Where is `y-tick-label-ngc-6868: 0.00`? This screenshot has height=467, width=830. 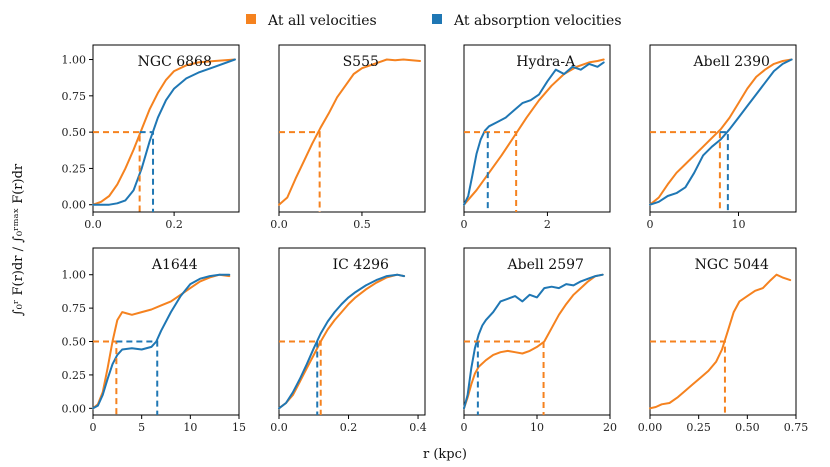 y-tick-label-ngc-6868: 0.00 is located at coordinates (74, 205).